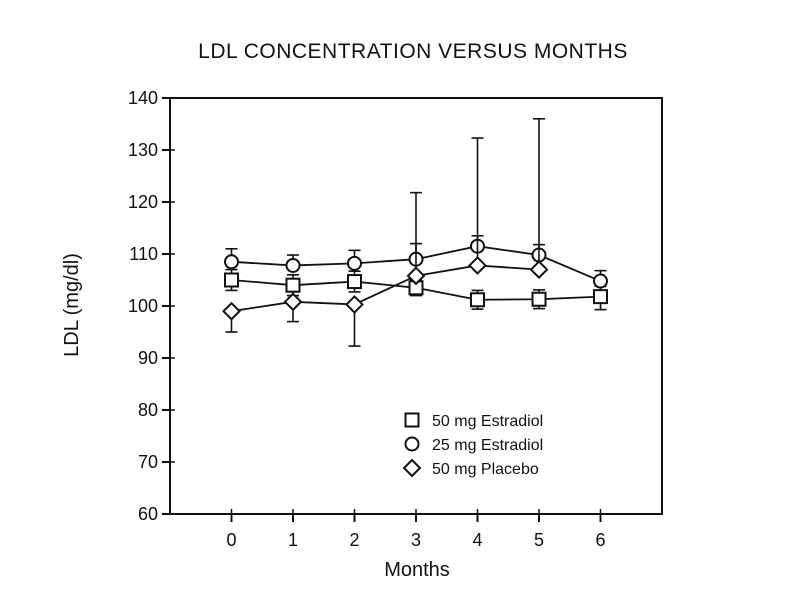  Describe the element at coordinates (477, 540) in the screenshot. I see `x-tick-label: 4` at that location.